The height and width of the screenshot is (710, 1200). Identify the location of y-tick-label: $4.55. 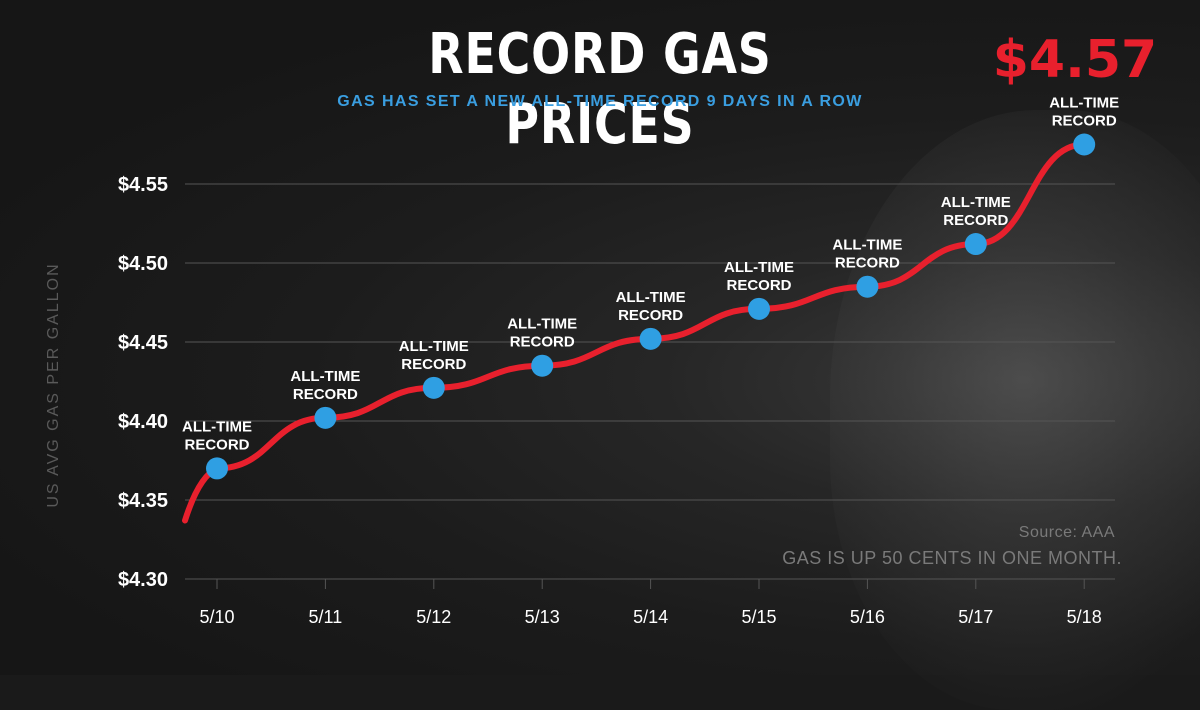
(143, 185).